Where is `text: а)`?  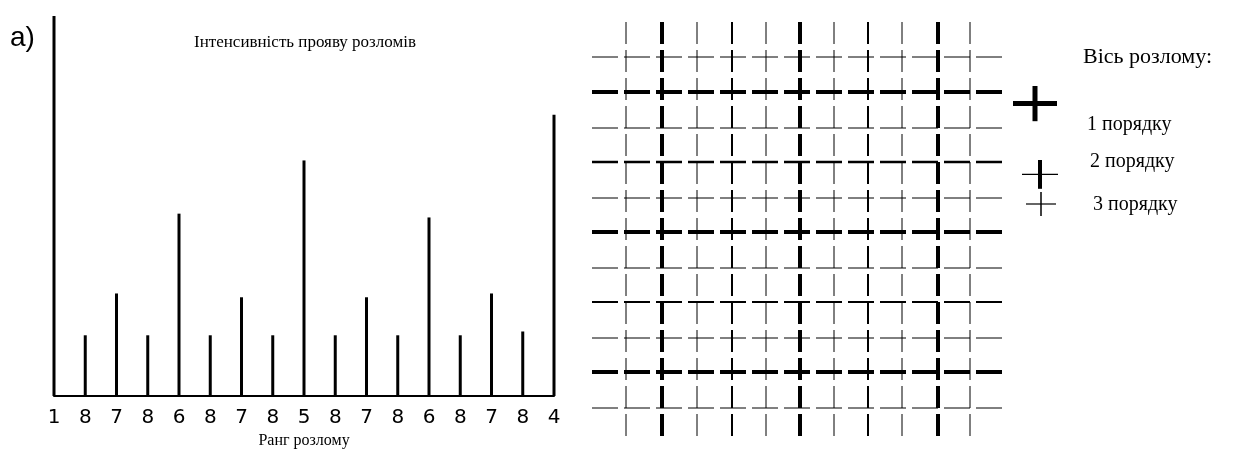 text: а) is located at coordinates (22, 36).